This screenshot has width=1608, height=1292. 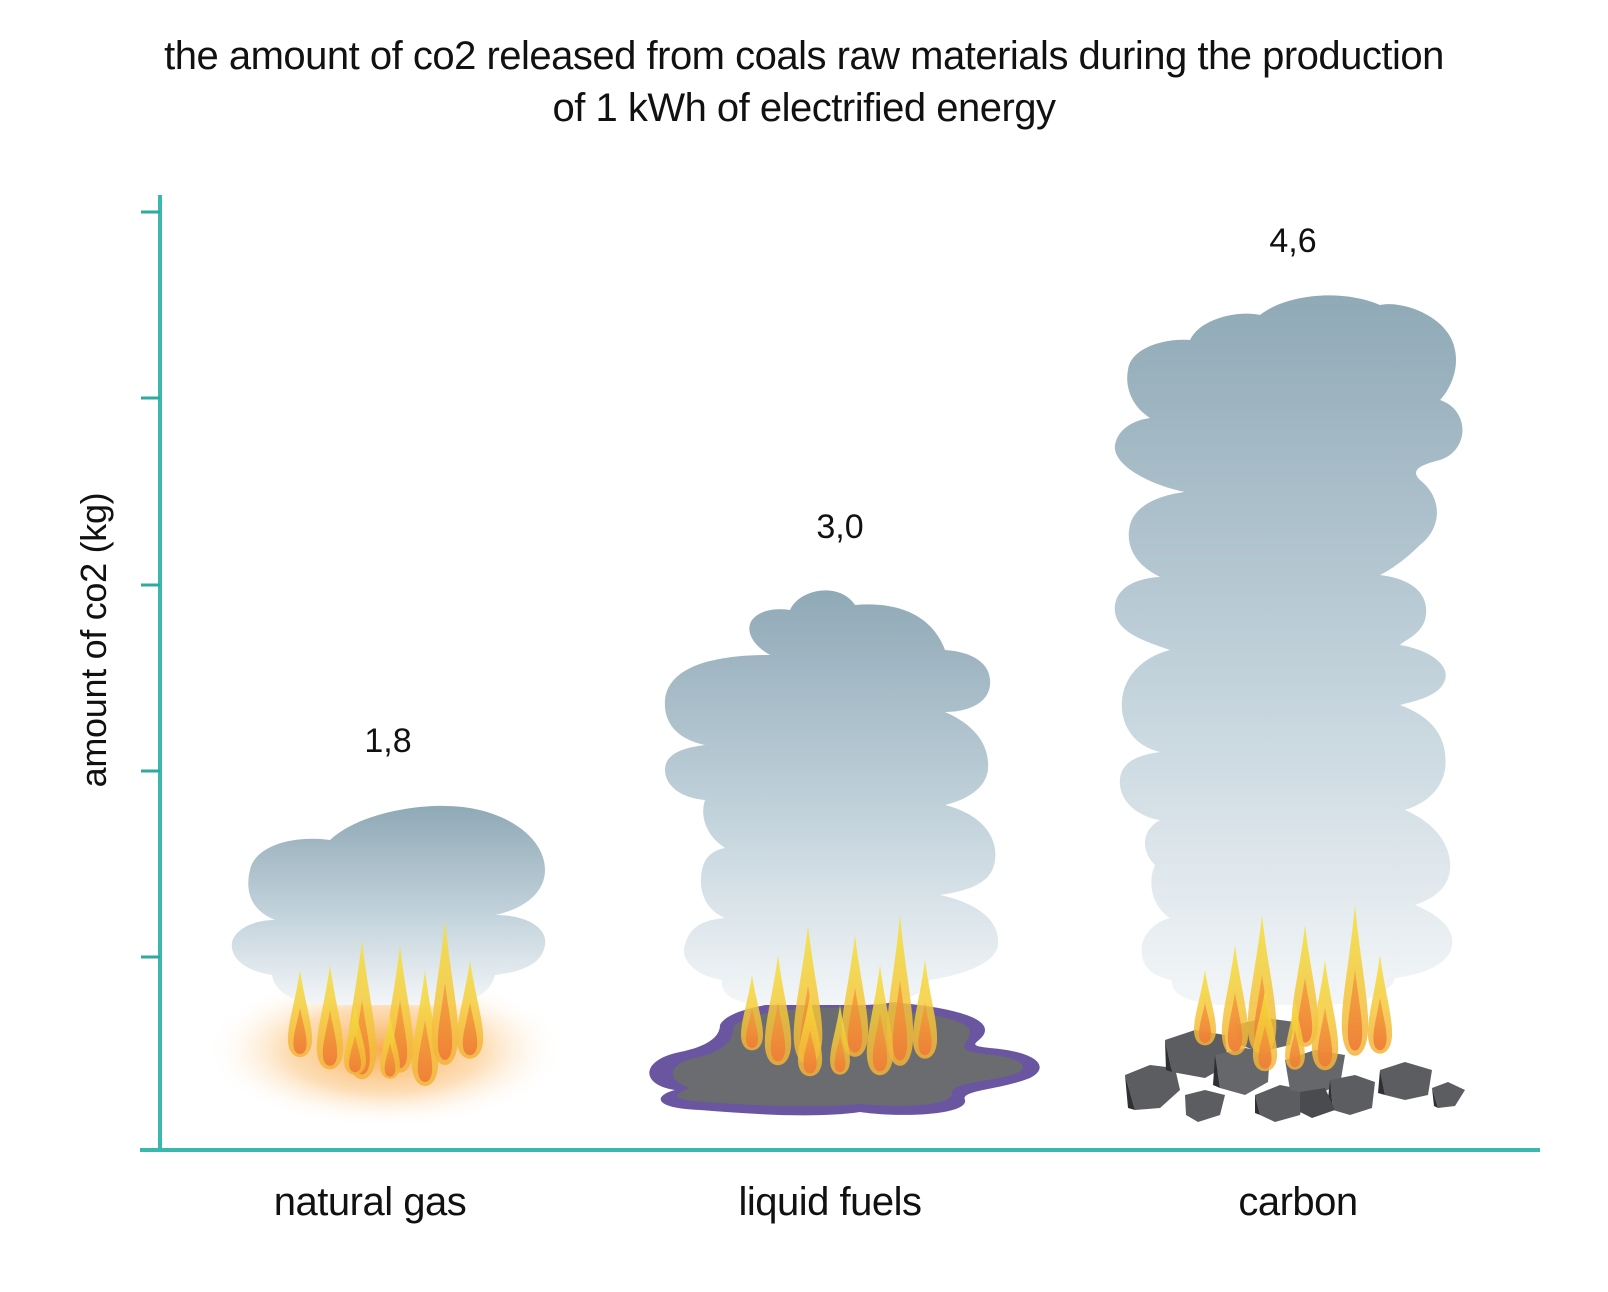 I want to click on x-label-natural-gas: natural gas, so click(x=370, y=1202).